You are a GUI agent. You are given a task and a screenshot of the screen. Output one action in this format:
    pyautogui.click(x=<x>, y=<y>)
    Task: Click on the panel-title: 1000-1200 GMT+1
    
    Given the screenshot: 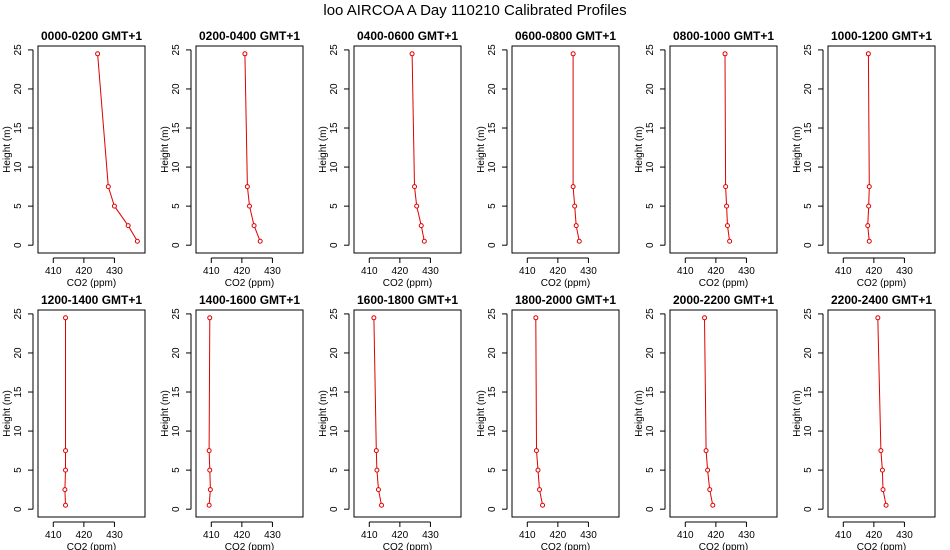 What is the action you would take?
    pyautogui.click(x=881, y=36)
    